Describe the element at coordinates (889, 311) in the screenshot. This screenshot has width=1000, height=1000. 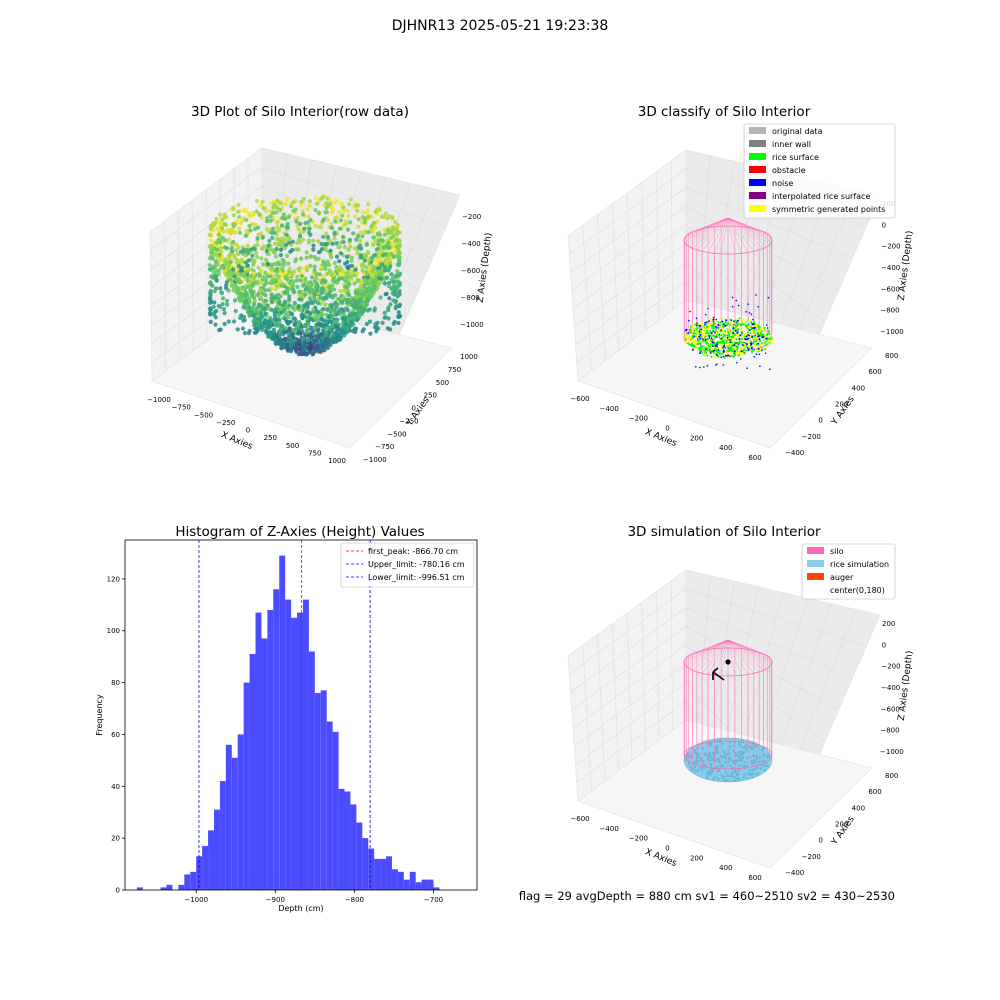
I see `tick-label: −800` at that location.